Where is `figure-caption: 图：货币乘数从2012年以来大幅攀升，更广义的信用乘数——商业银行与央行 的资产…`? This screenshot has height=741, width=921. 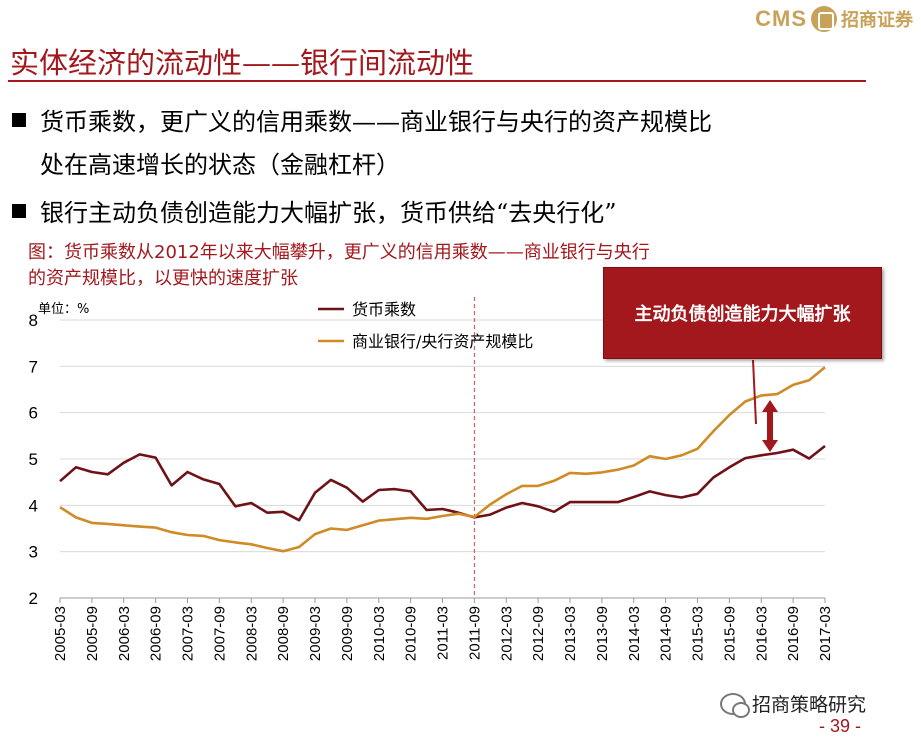 figure-caption: 图：货币乘数从2012年以来大幅攀升，更广义的信用乘数——商业银行与央行 的资产… is located at coordinates (428, 266).